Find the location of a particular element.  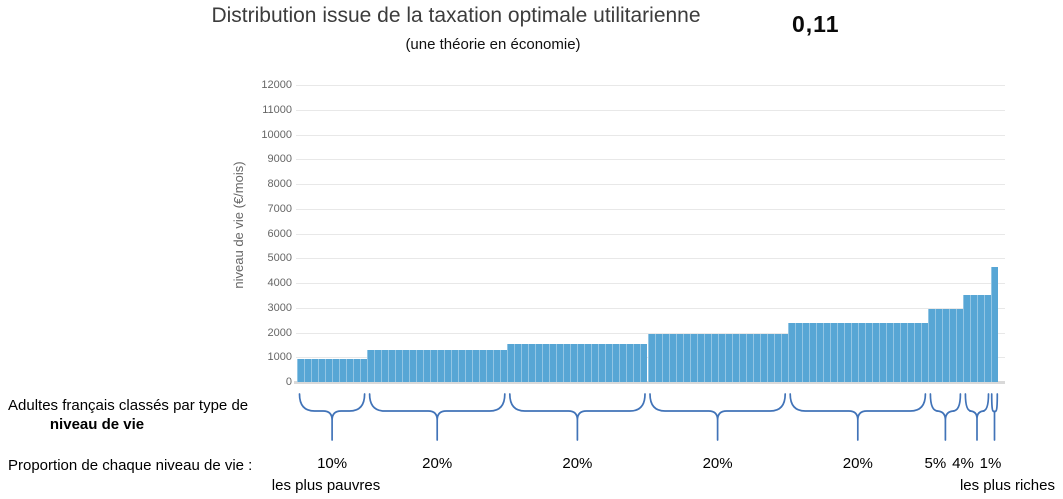

group-proportion-label: 4% is located at coordinates (963, 463).